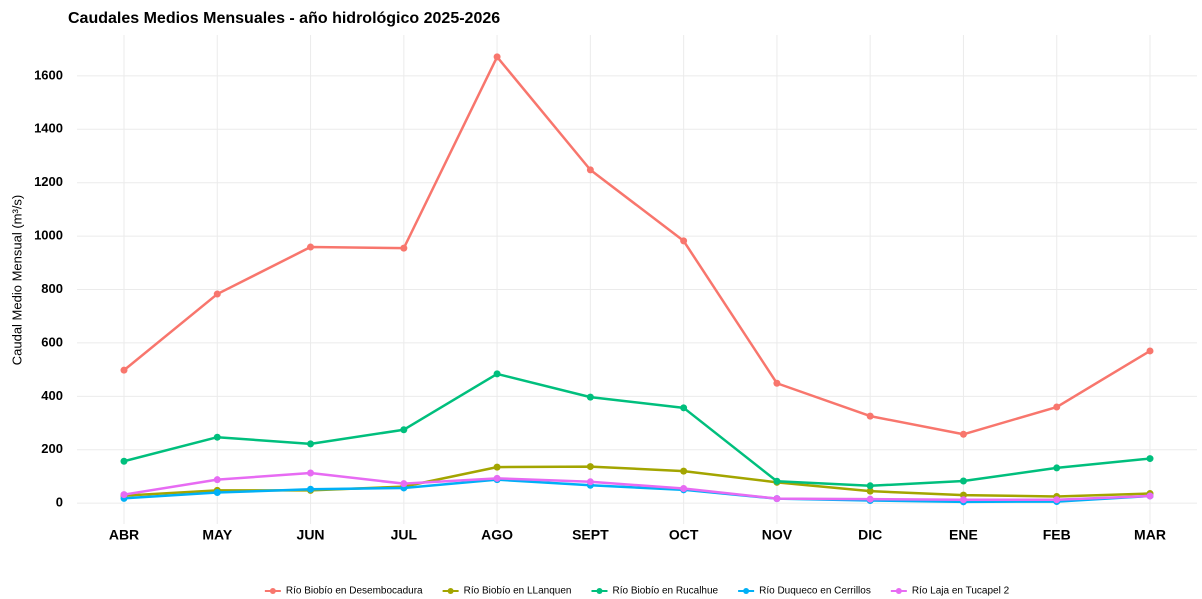  What do you see at coordinates (777, 535) in the screenshot?
I see `x-tick-label: NOV` at bounding box center [777, 535].